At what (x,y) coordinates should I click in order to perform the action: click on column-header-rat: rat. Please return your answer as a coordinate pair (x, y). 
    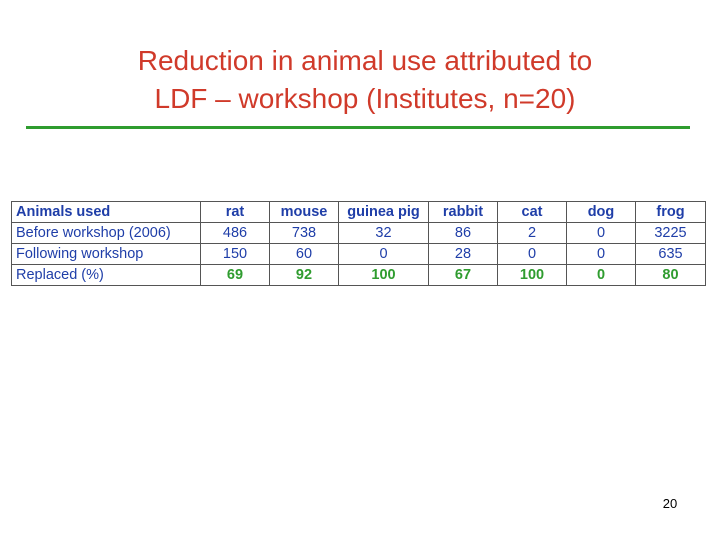
    Looking at the image, I should click on (235, 212).